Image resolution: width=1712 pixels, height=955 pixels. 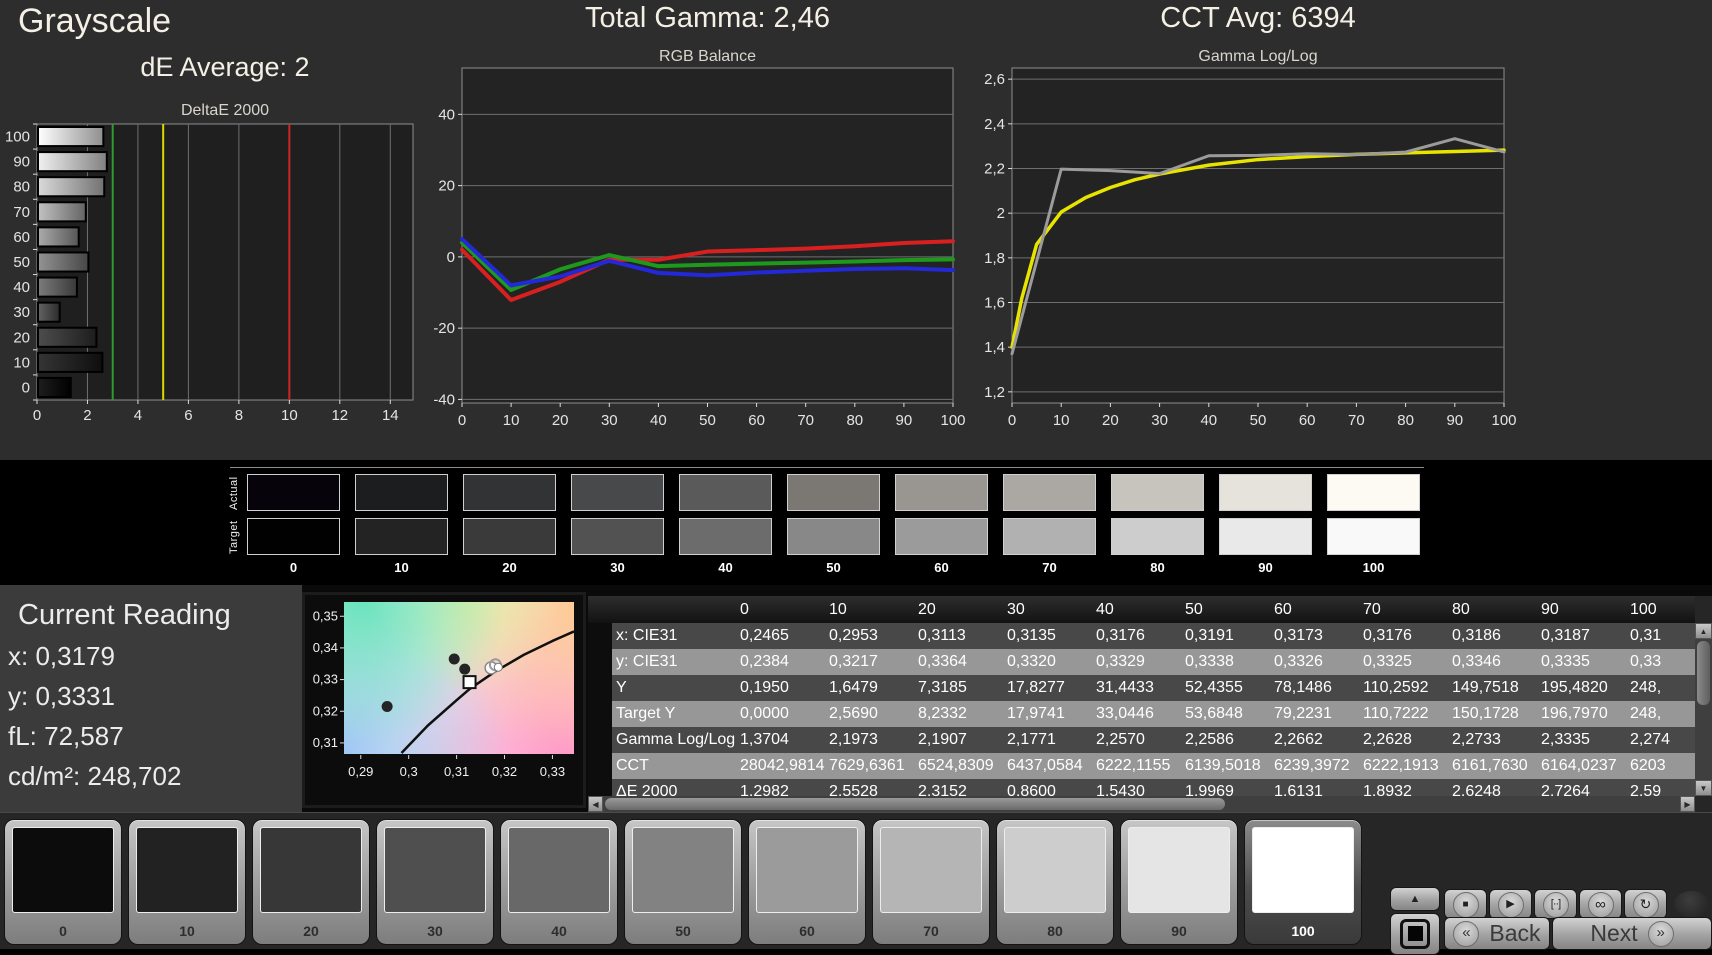 What do you see at coordinates (1660, 933) in the screenshot?
I see `next-chevrons-icon: »` at bounding box center [1660, 933].